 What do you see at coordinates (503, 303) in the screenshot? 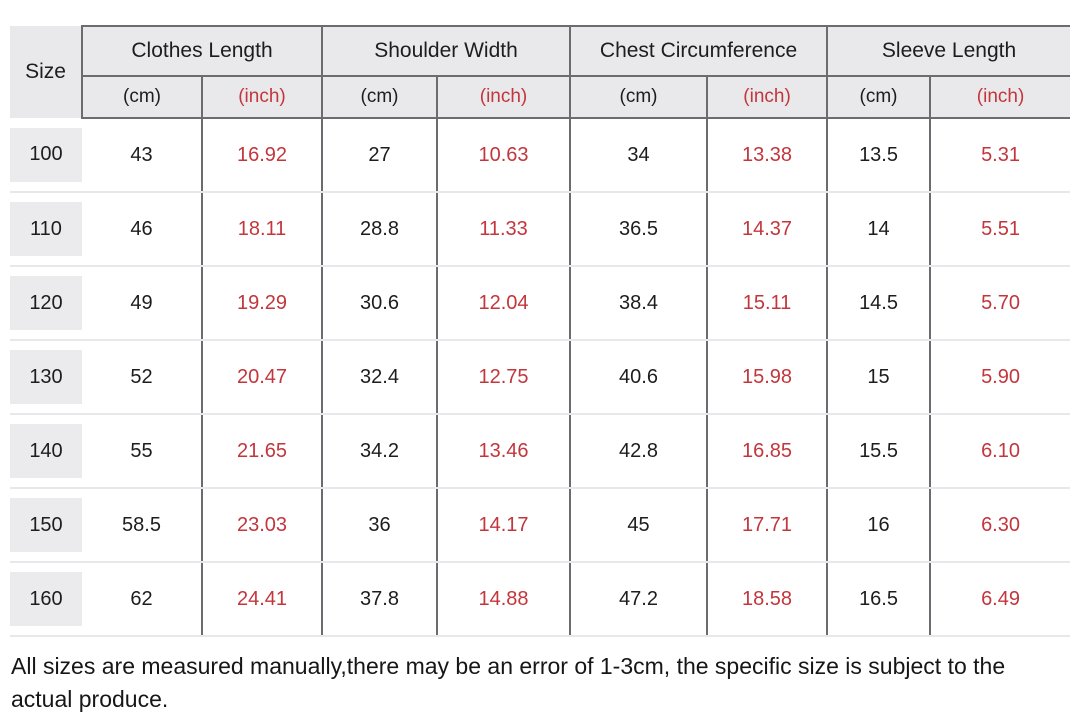
I see `value-cell: 12.04` at bounding box center [503, 303].